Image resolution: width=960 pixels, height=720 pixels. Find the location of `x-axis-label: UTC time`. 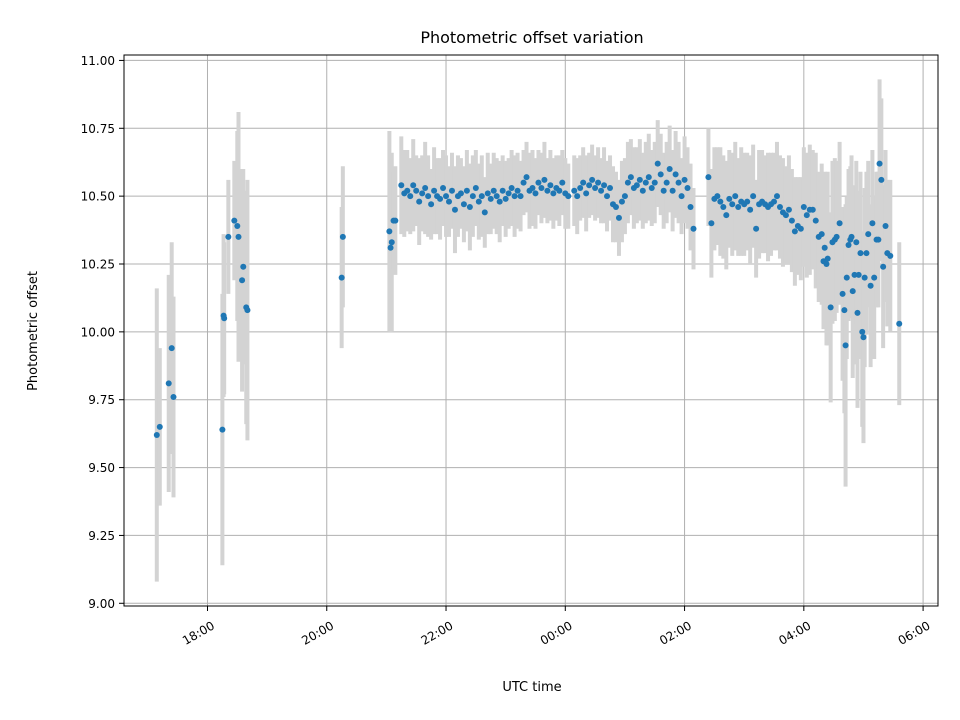

x-axis-label: UTC time is located at coordinates (531, 687).